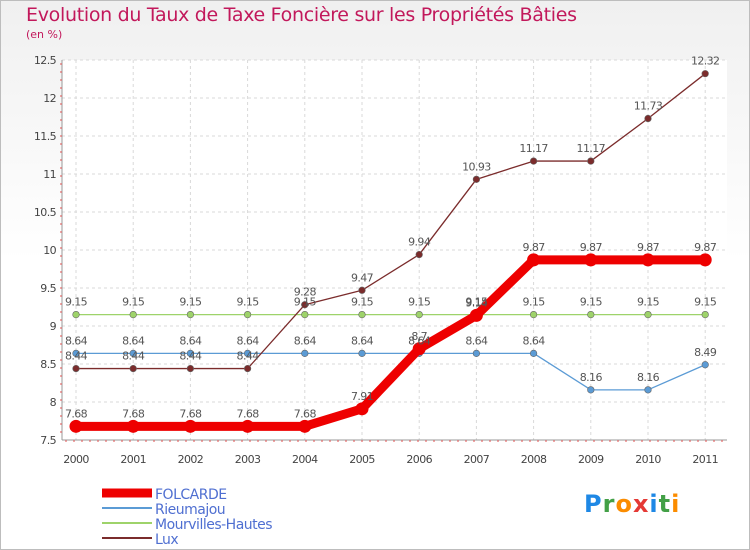 The image size is (750, 550). I want to click on proxiti-logo: Proxiti, so click(632, 504).